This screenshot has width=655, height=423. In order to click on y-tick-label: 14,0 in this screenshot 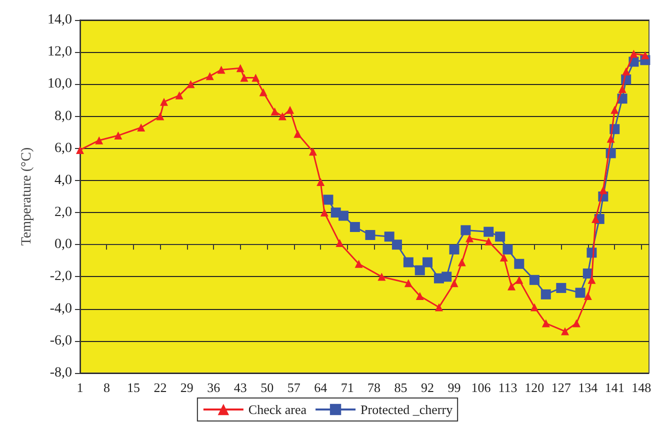, I will do `click(60, 20)`.